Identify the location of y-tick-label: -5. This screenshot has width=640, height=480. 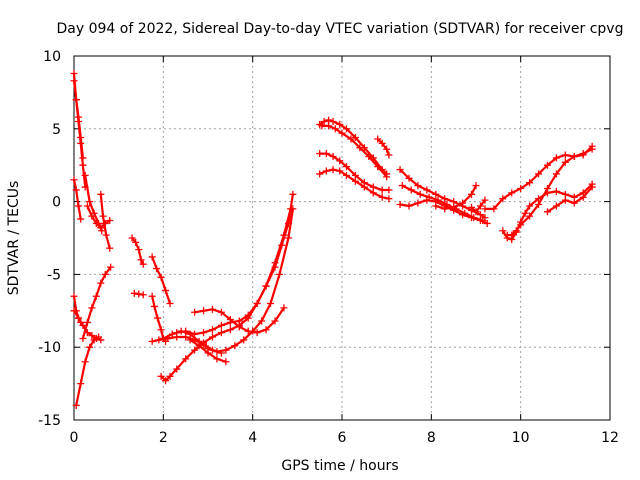
(54, 275).